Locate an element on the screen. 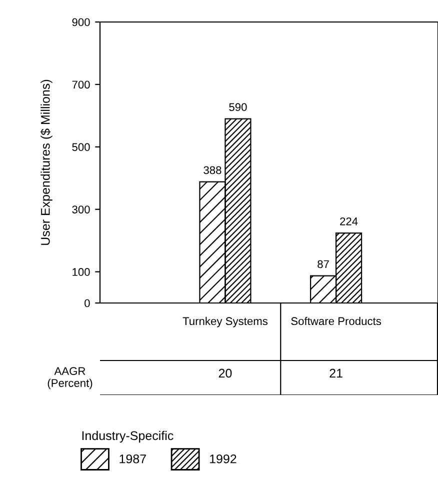 The height and width of the screenshot is (481, 438). x-tick-label: Software Products is located at coordinates (336, 321).